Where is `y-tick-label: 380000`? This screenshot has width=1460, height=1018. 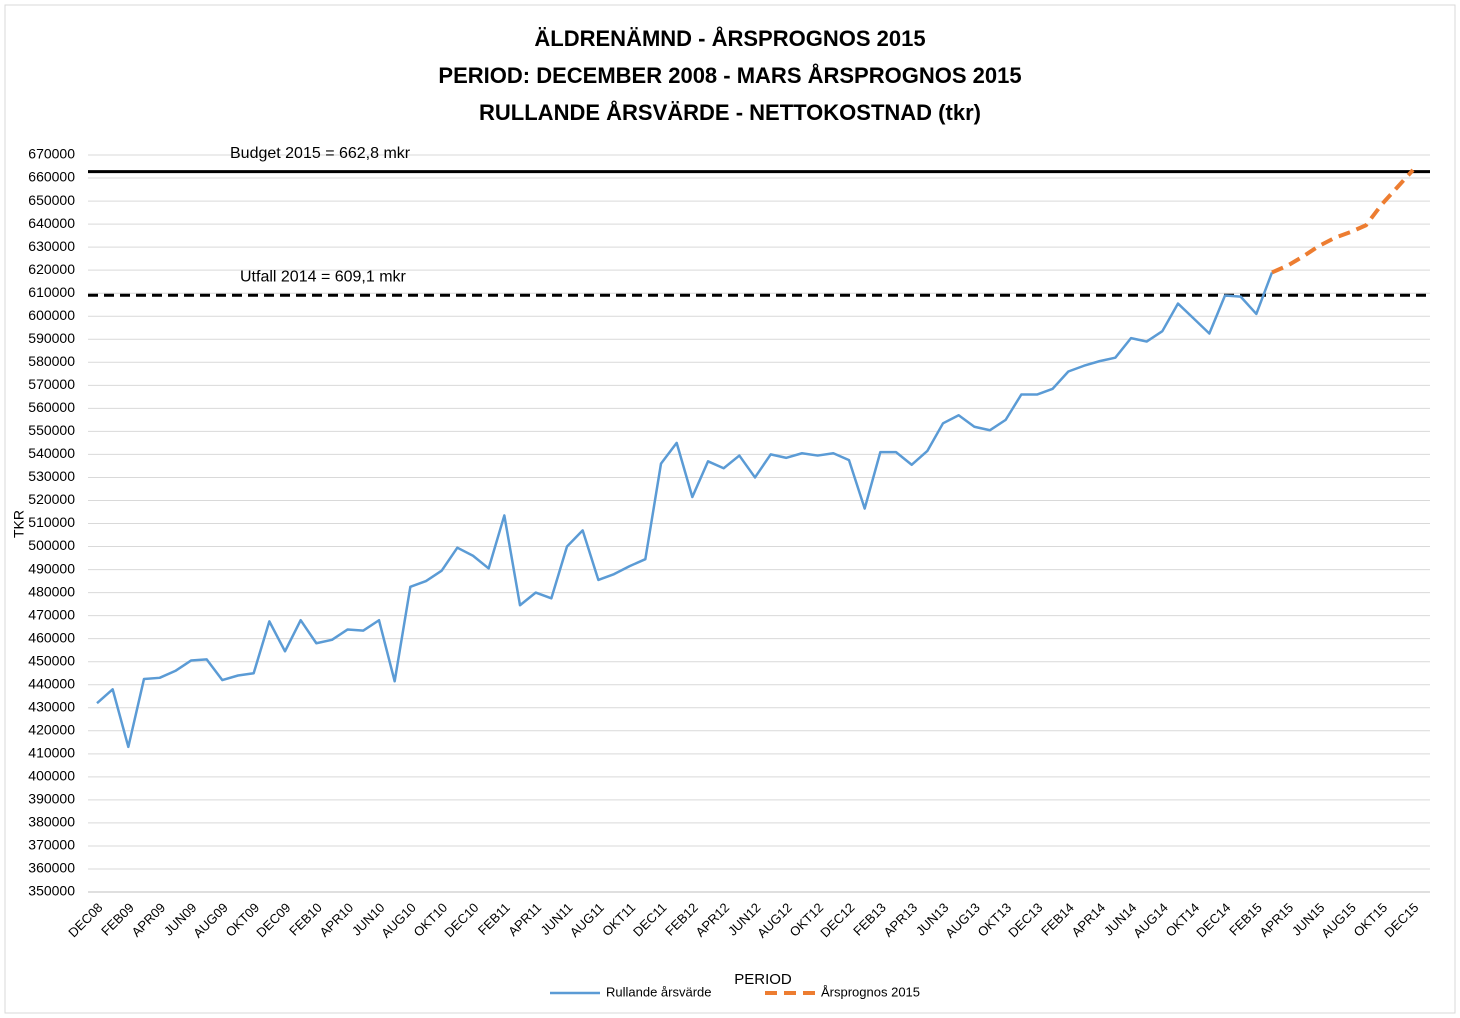 y-tick-label: 380000 is located at coordinates (51, 822).